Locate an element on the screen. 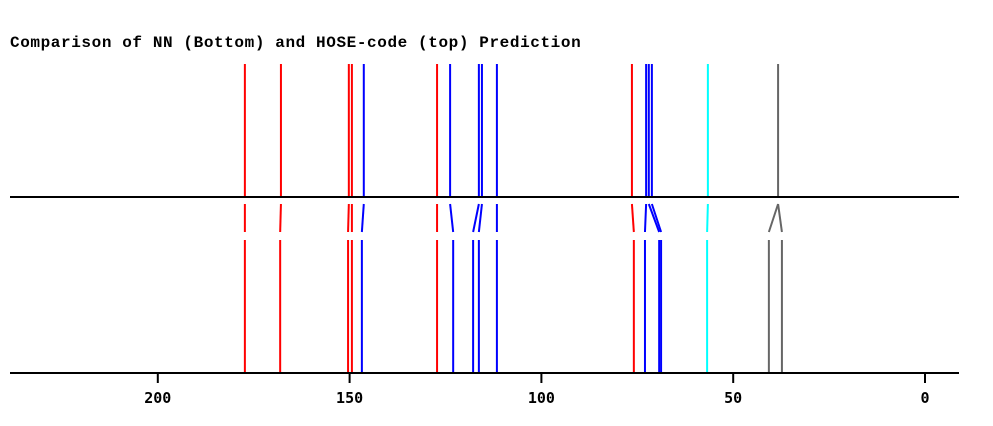 This screenshot has height=426, width=993. x-tick-label: 100 is located at coordinates (541, 398).